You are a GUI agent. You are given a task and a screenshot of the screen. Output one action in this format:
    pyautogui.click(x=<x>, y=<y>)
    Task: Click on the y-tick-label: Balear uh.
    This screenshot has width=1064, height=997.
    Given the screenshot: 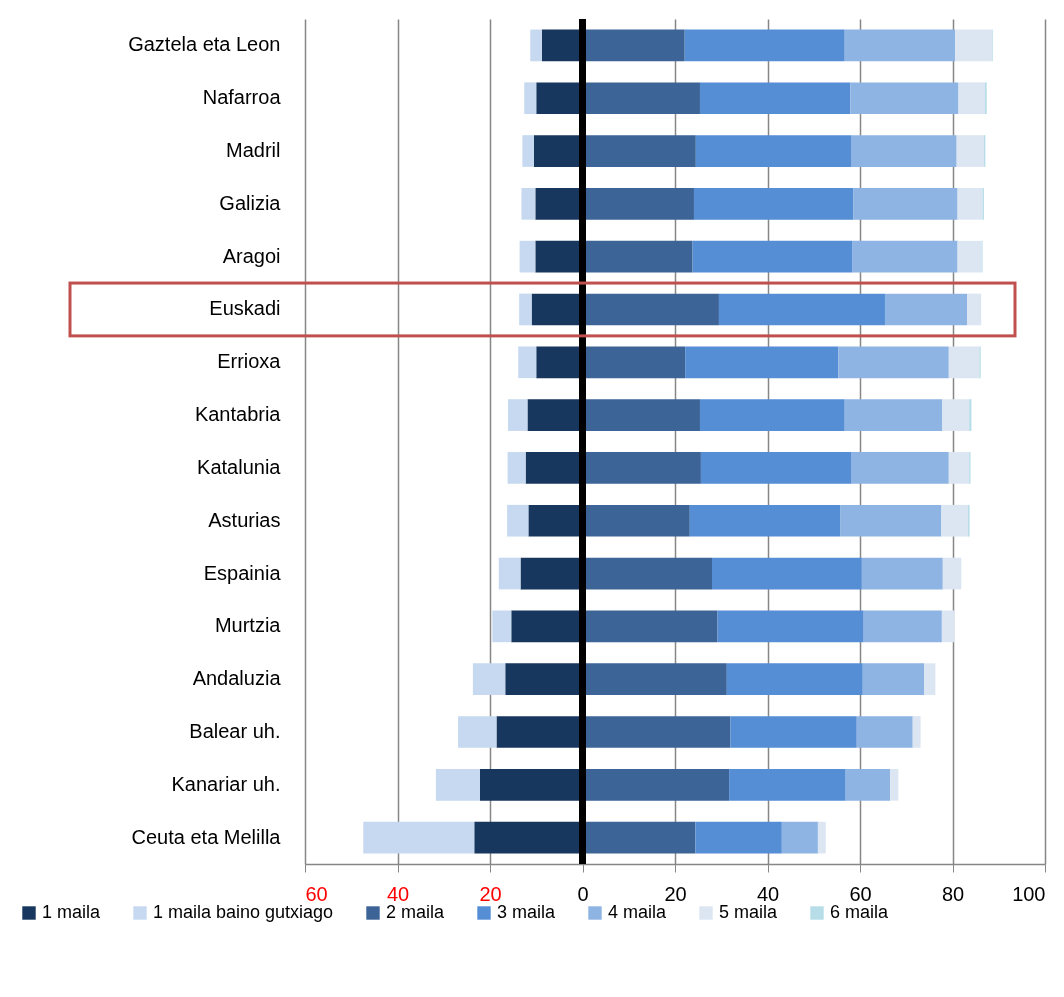 What is the action you would take?
    pyautogui.click(x=235, y=730)
    